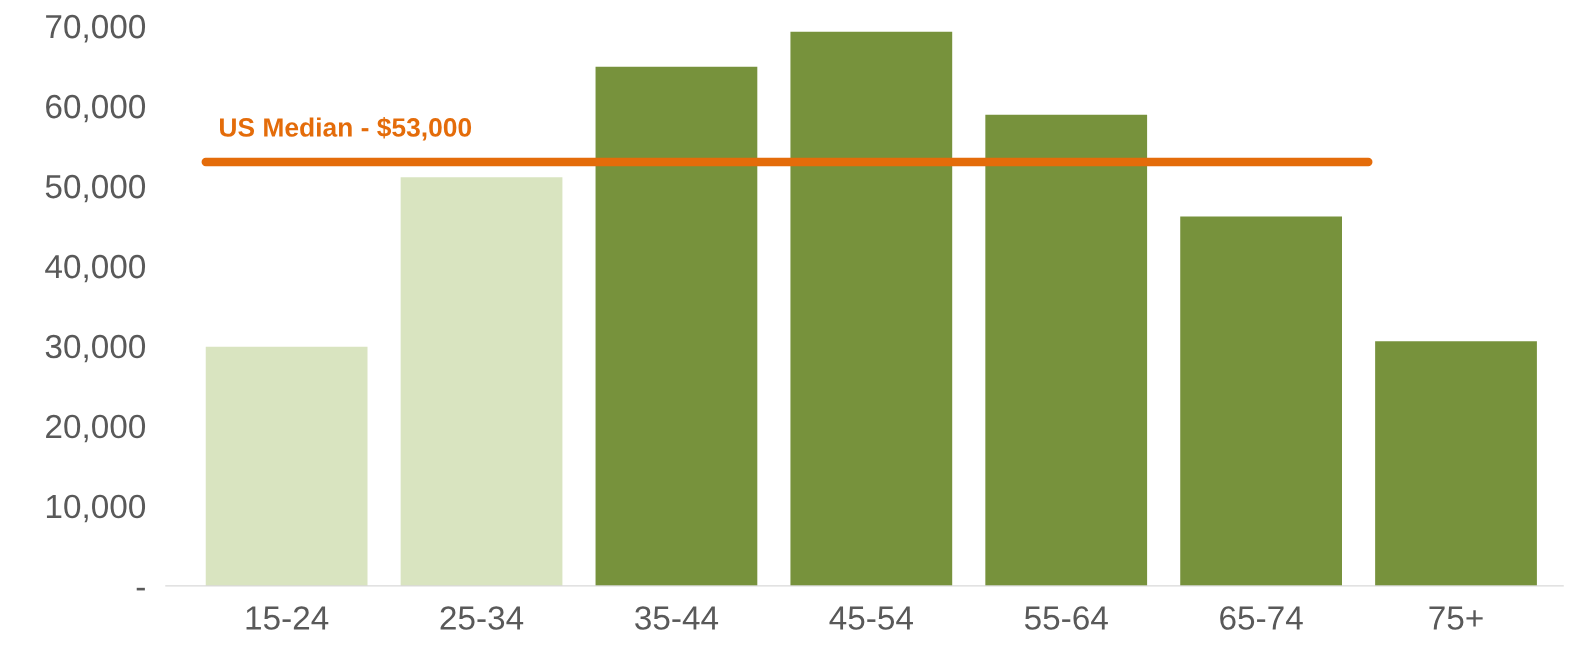  I want to click on x-tick-label: 35-44, so click(677, 618).